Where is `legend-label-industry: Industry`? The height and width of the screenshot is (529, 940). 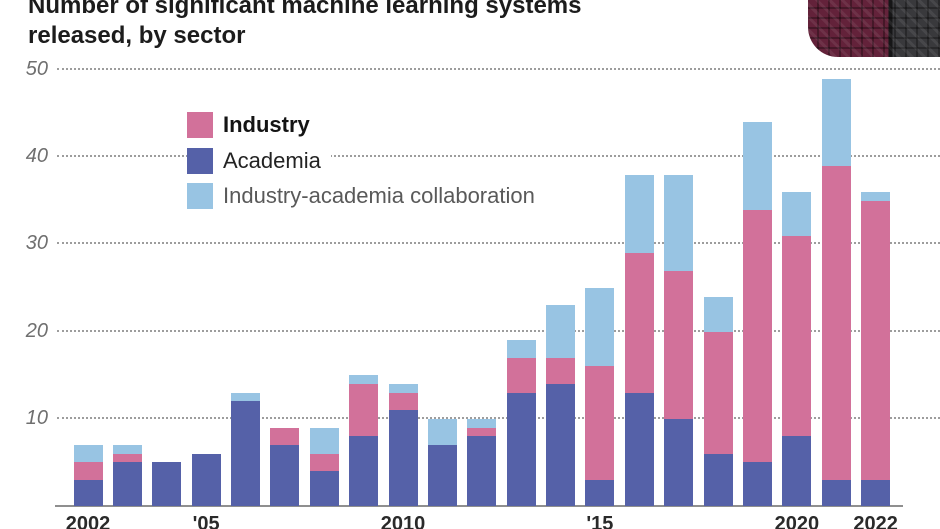 legend-label-industry: Industry is located at coordinates (266, 124).